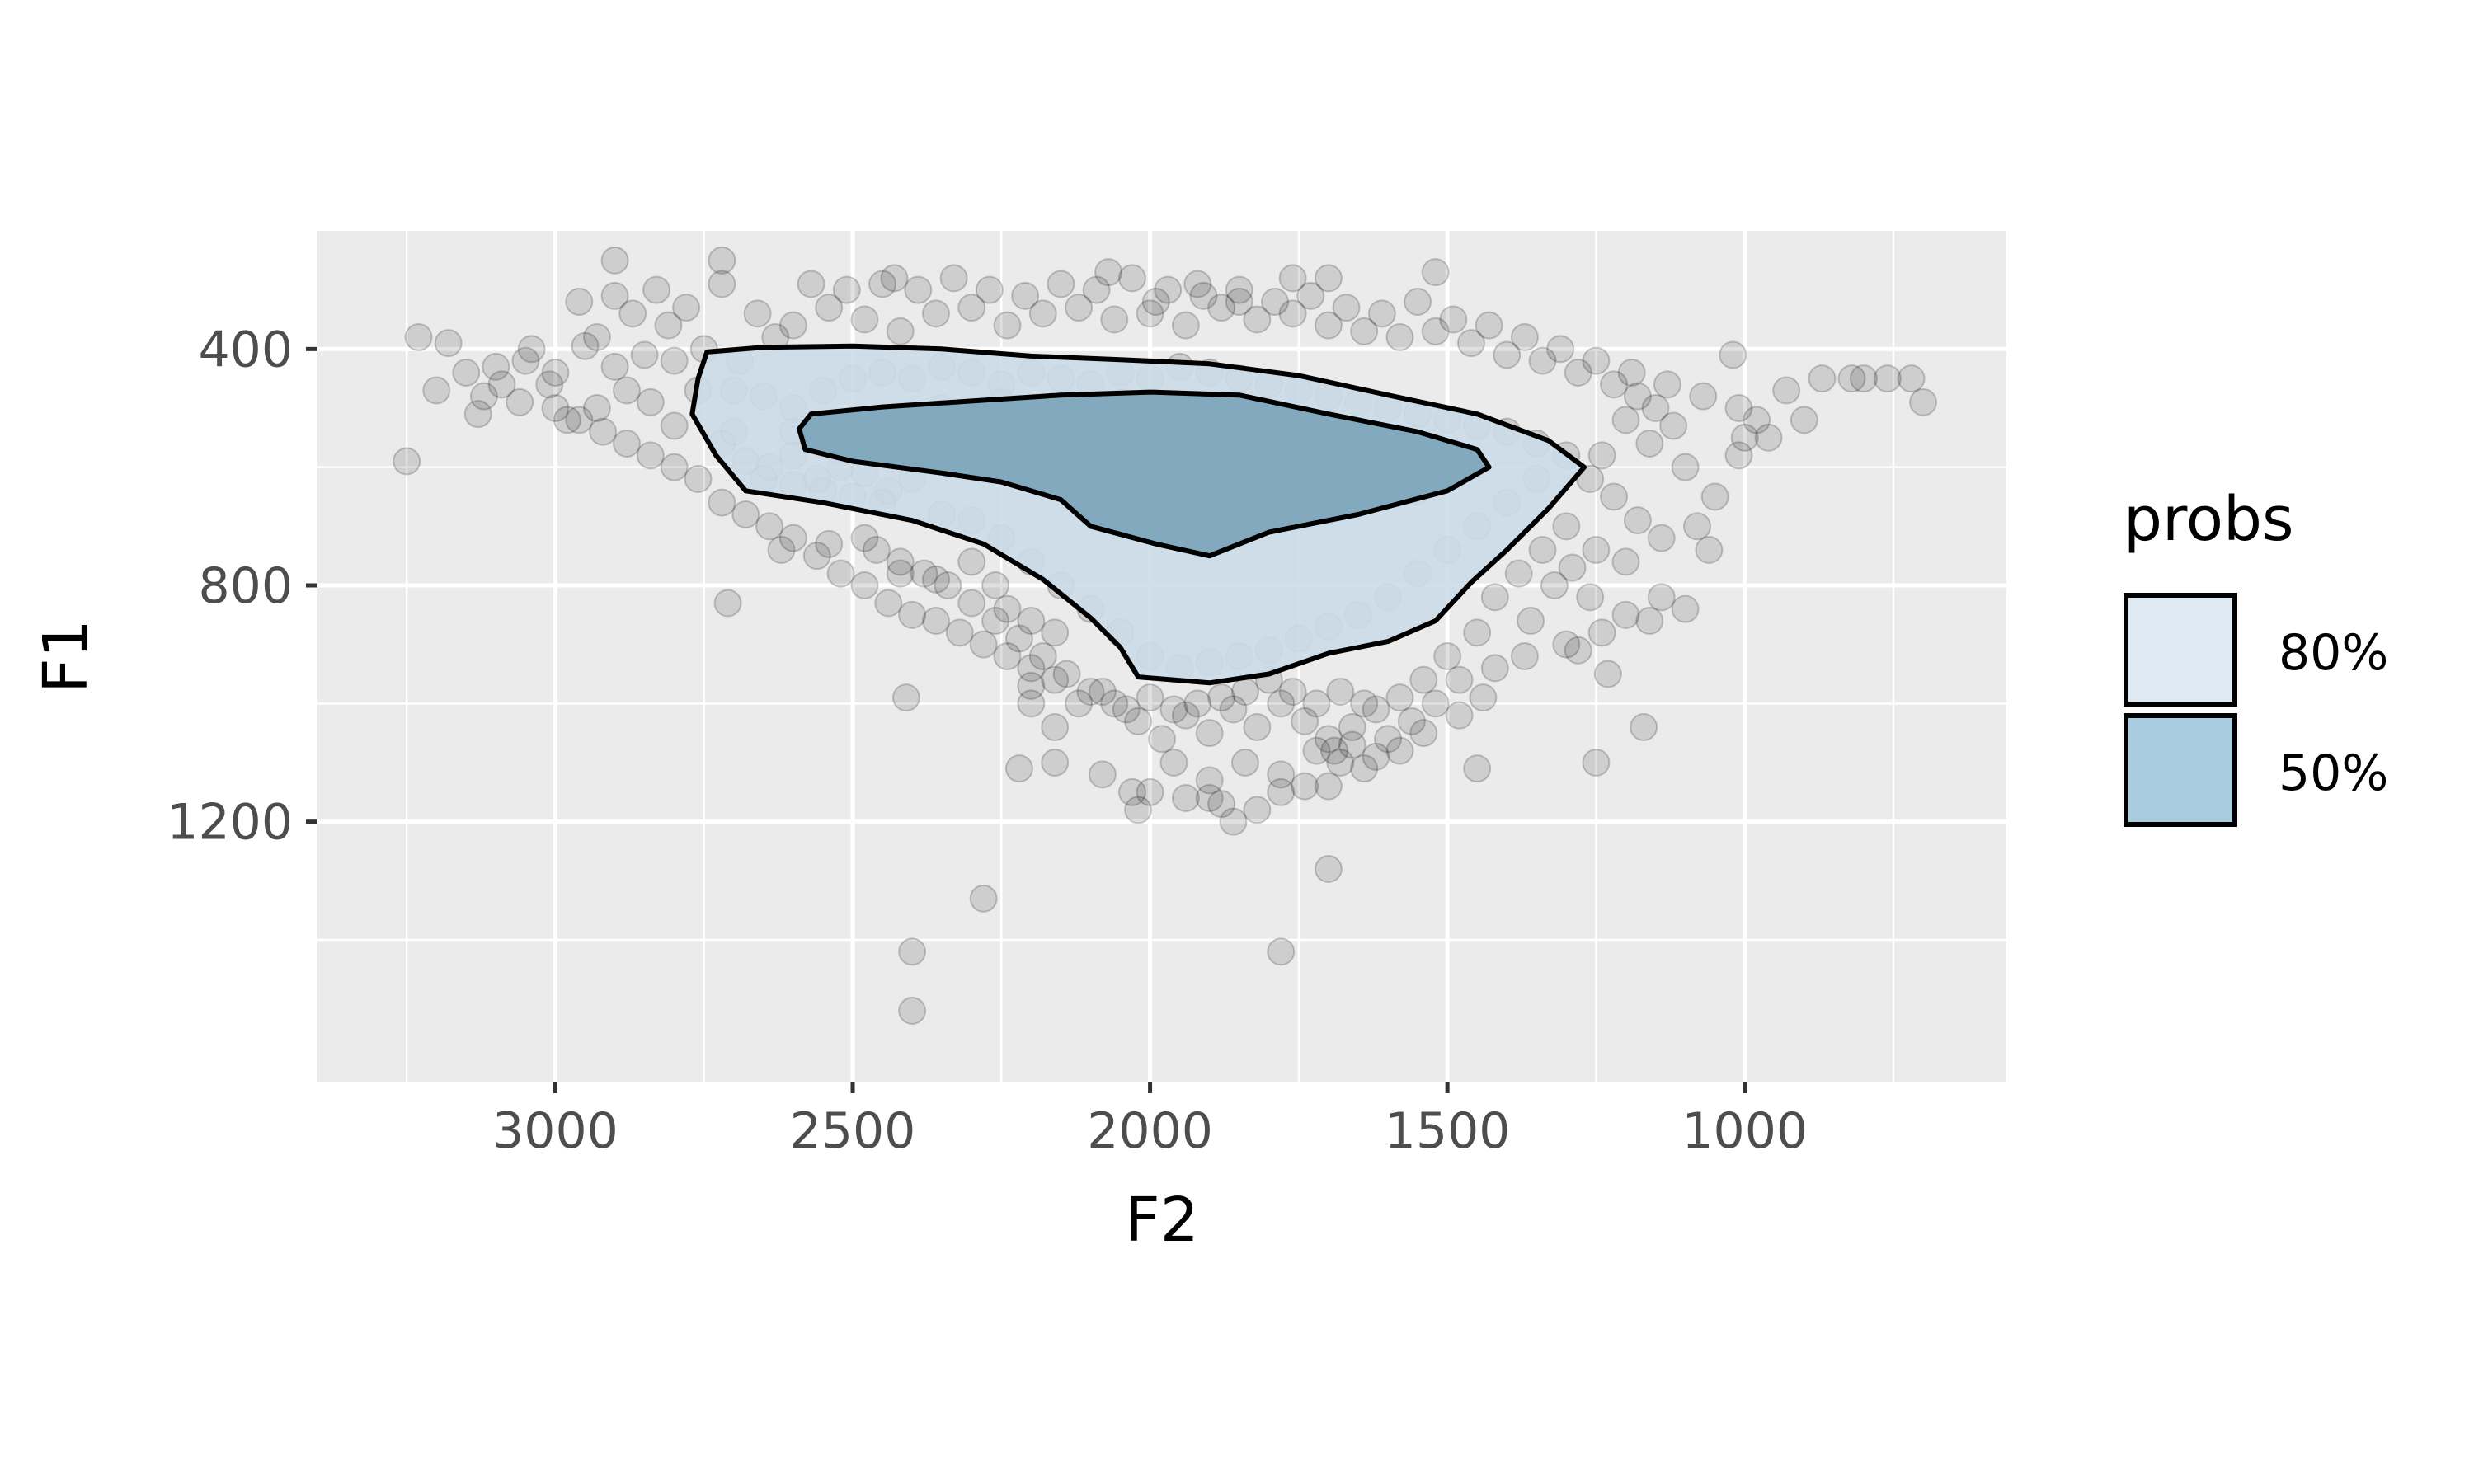 The width and height of the screenshot is (2474, 1484). Describe the element at coordinates (853, 1131) in the screenshot. I see `x-tick-label: 2500` at that location.